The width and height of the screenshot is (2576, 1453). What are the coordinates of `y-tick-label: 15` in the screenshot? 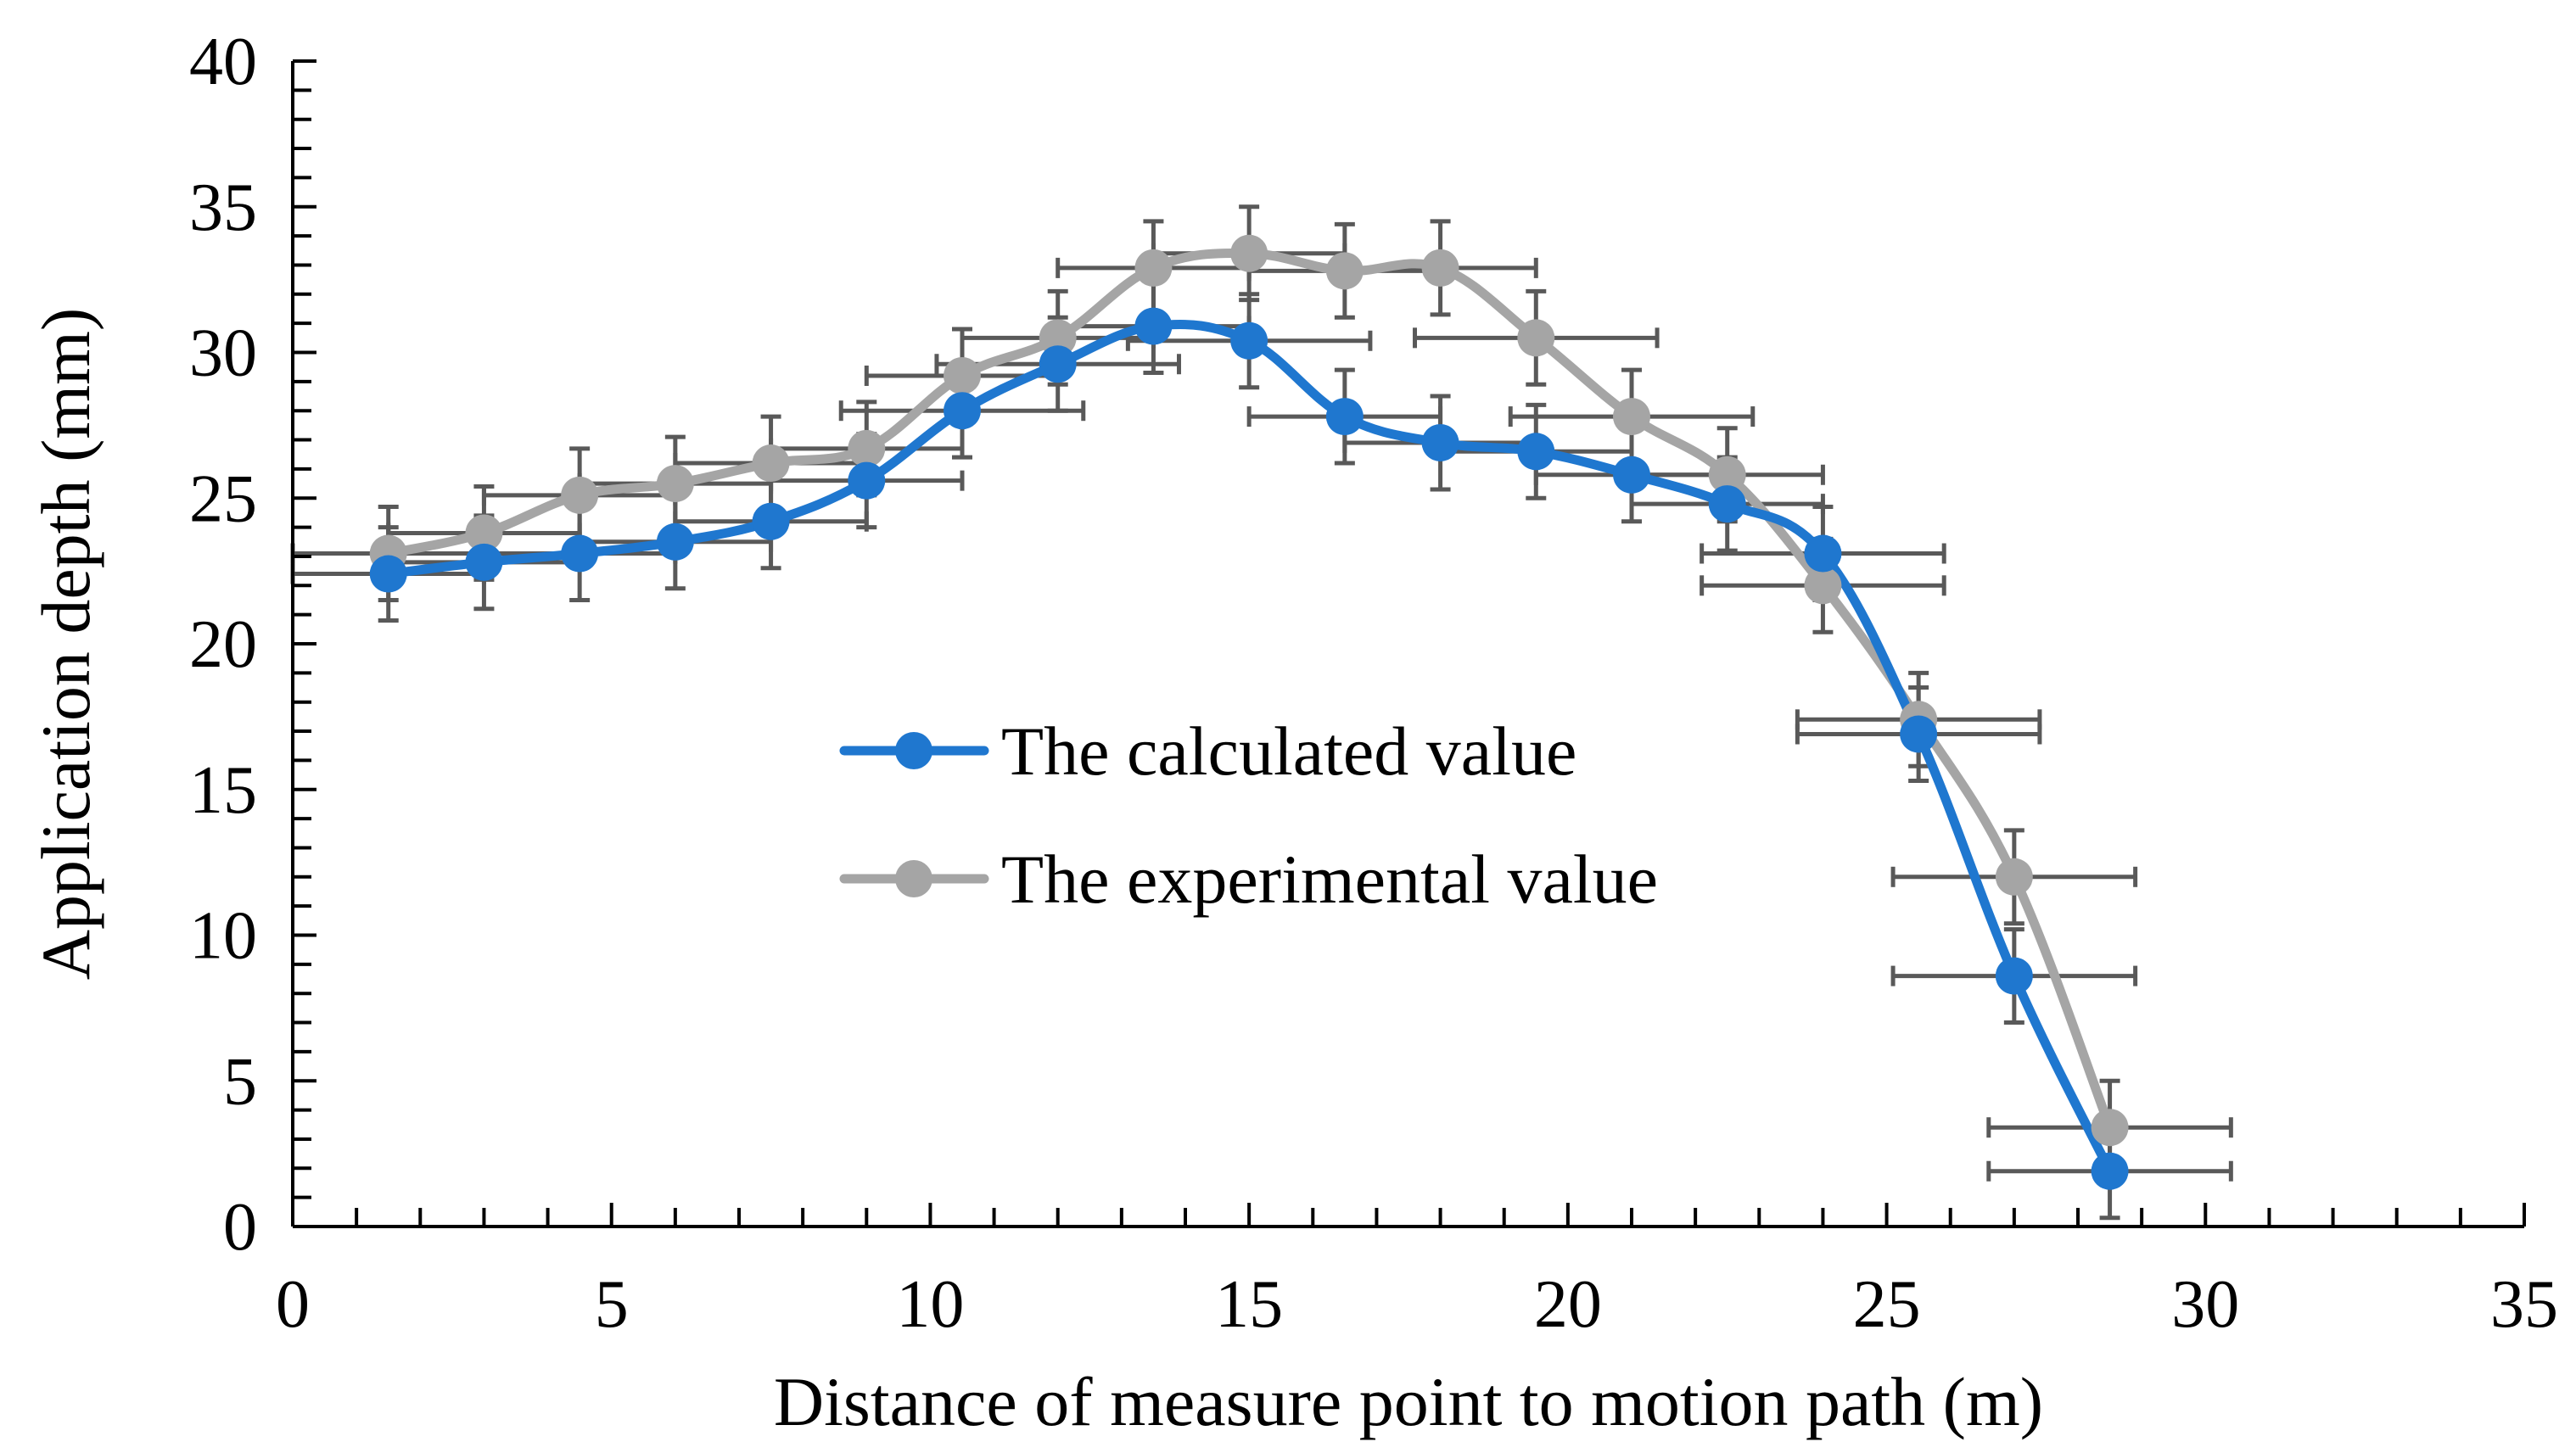 It's located at (223, 790).